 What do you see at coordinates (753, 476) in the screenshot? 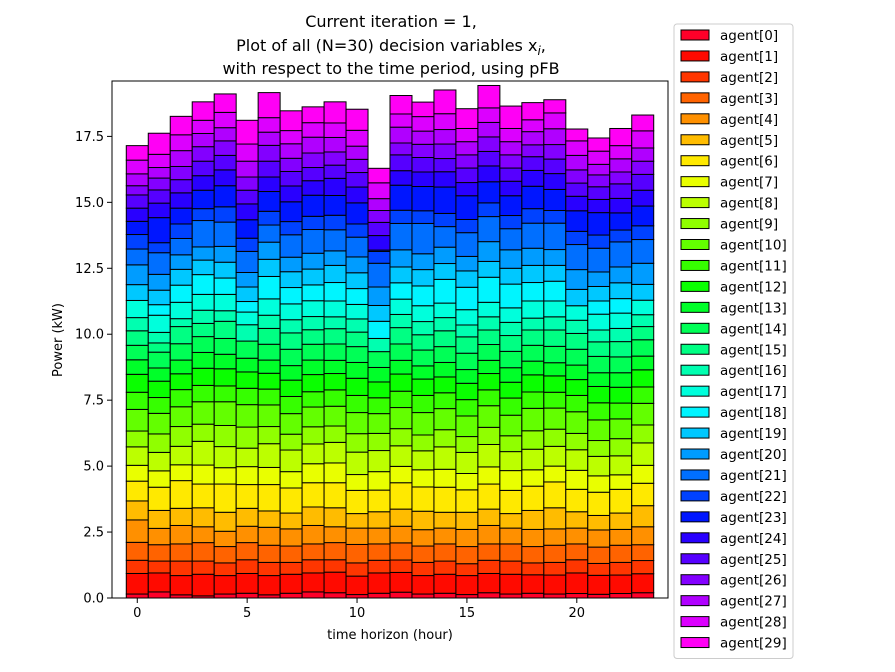
I see `legend-label-agent-21: agent[21]` at bounding box center [753, 476].